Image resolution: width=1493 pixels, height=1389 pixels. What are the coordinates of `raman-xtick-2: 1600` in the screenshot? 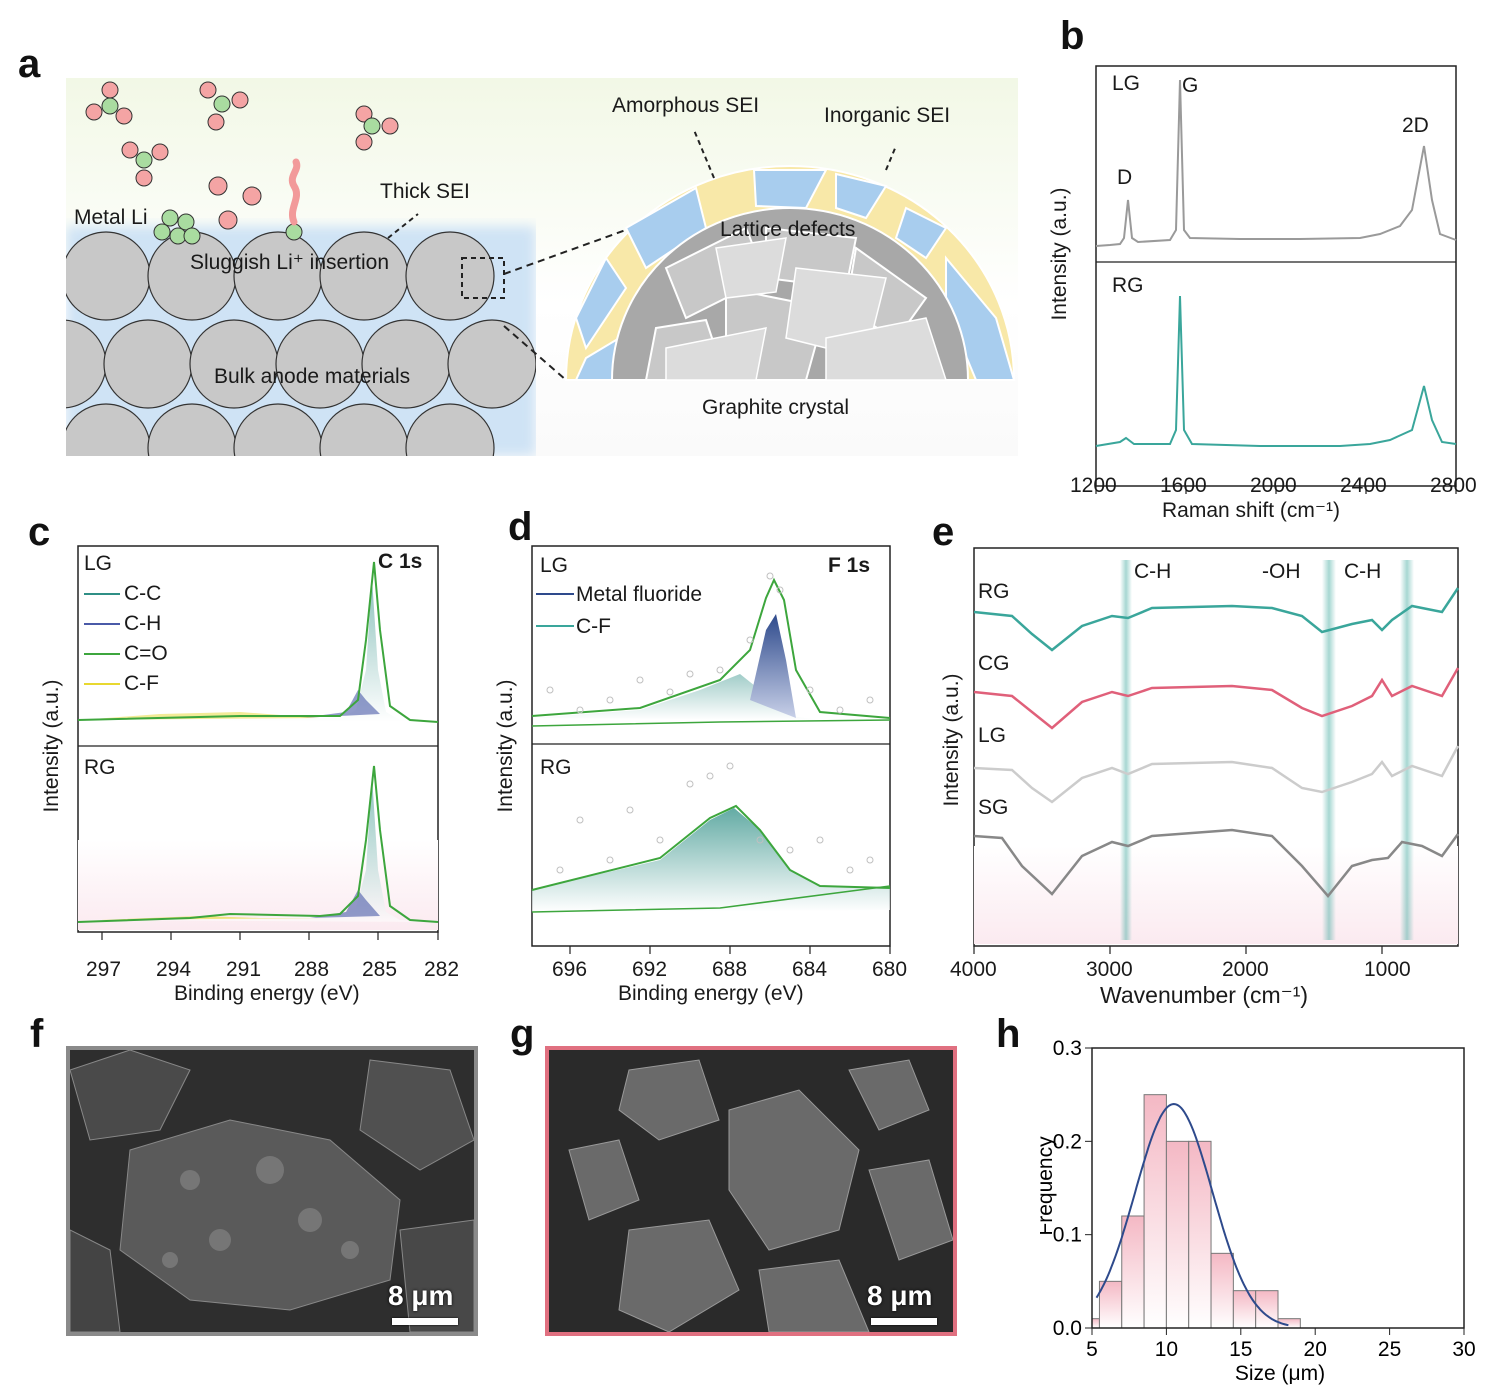 It's located at (1183, 485).